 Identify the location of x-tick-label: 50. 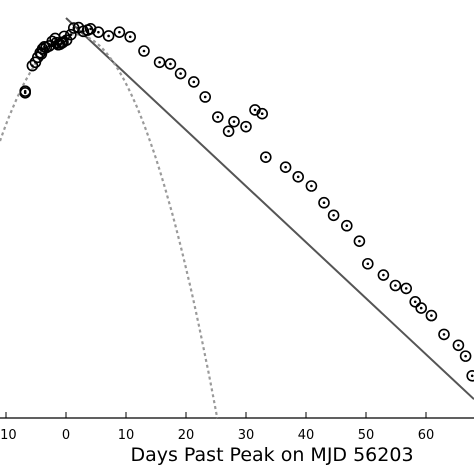
(366, 435).